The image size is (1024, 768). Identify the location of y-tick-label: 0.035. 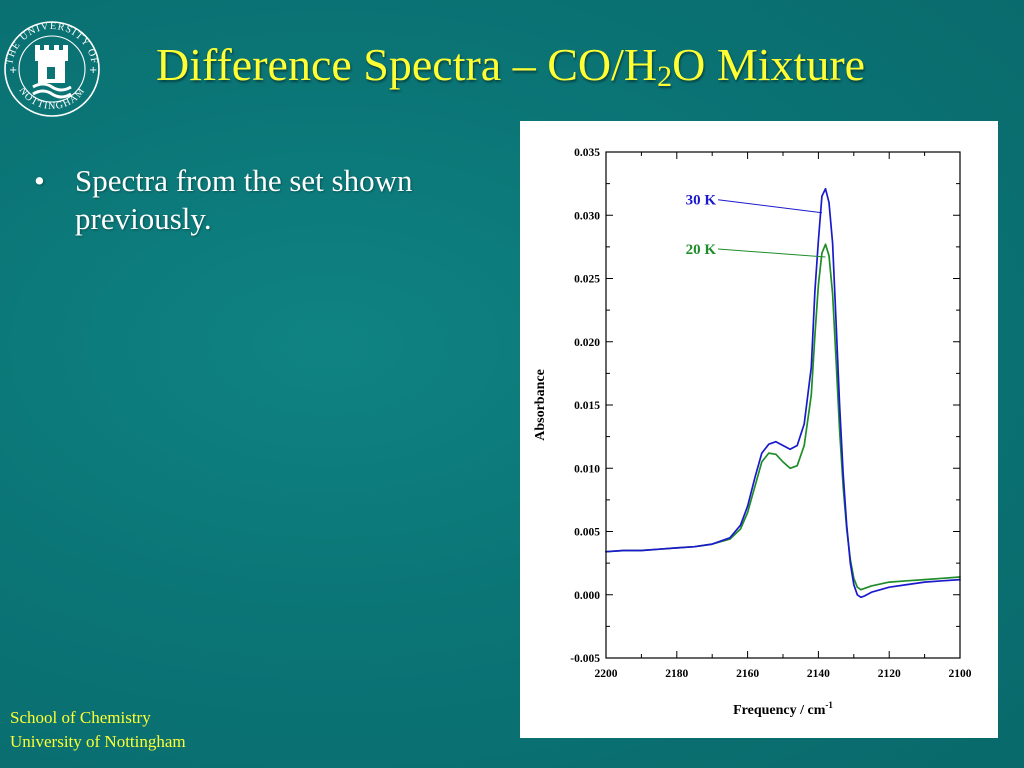
(587, 153).